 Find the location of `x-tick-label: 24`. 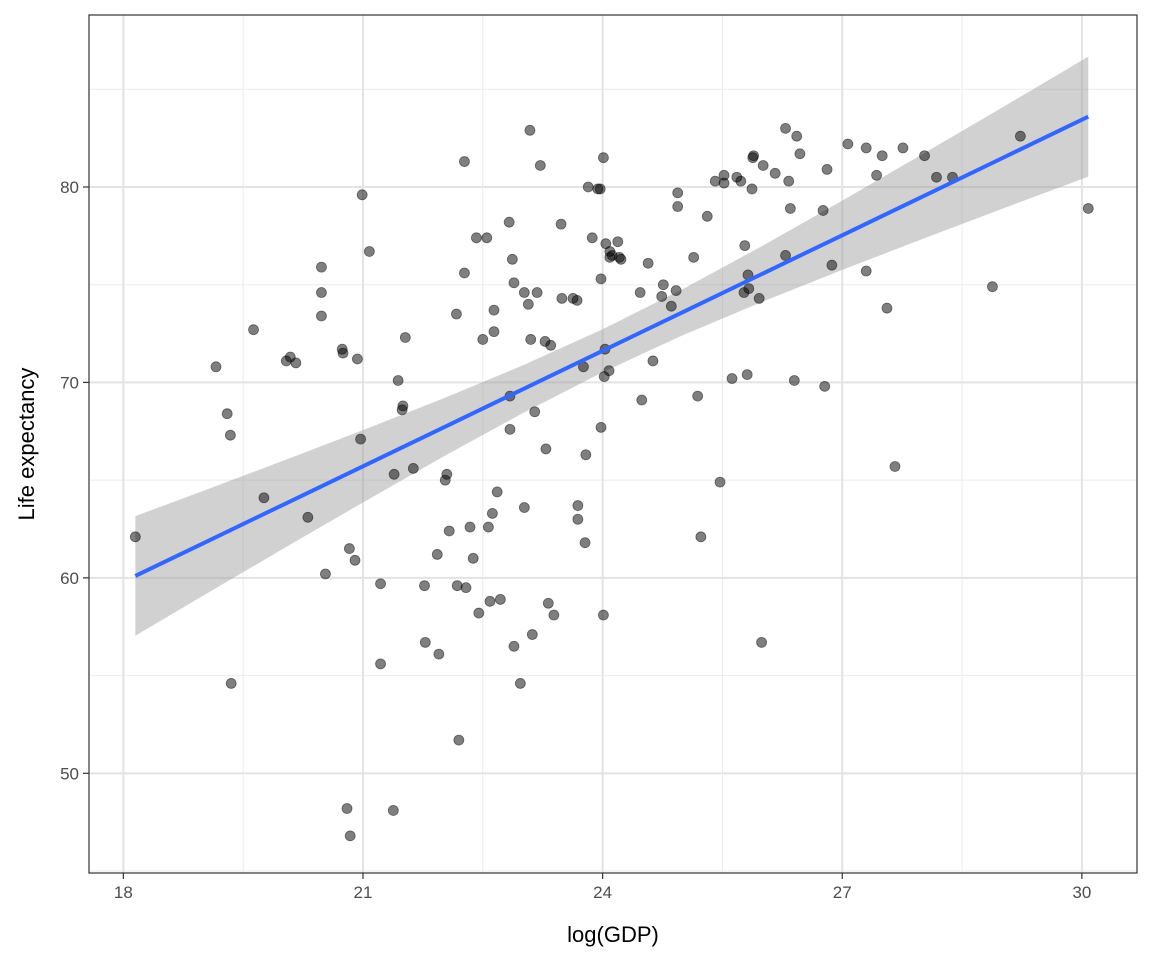

x-tick-label: 24 is located at coordinates (602, 892).